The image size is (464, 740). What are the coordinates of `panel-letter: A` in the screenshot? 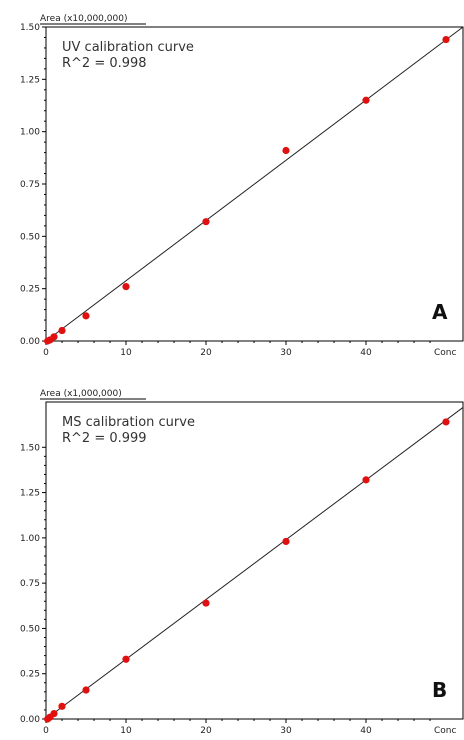 It's located at (440, 312).